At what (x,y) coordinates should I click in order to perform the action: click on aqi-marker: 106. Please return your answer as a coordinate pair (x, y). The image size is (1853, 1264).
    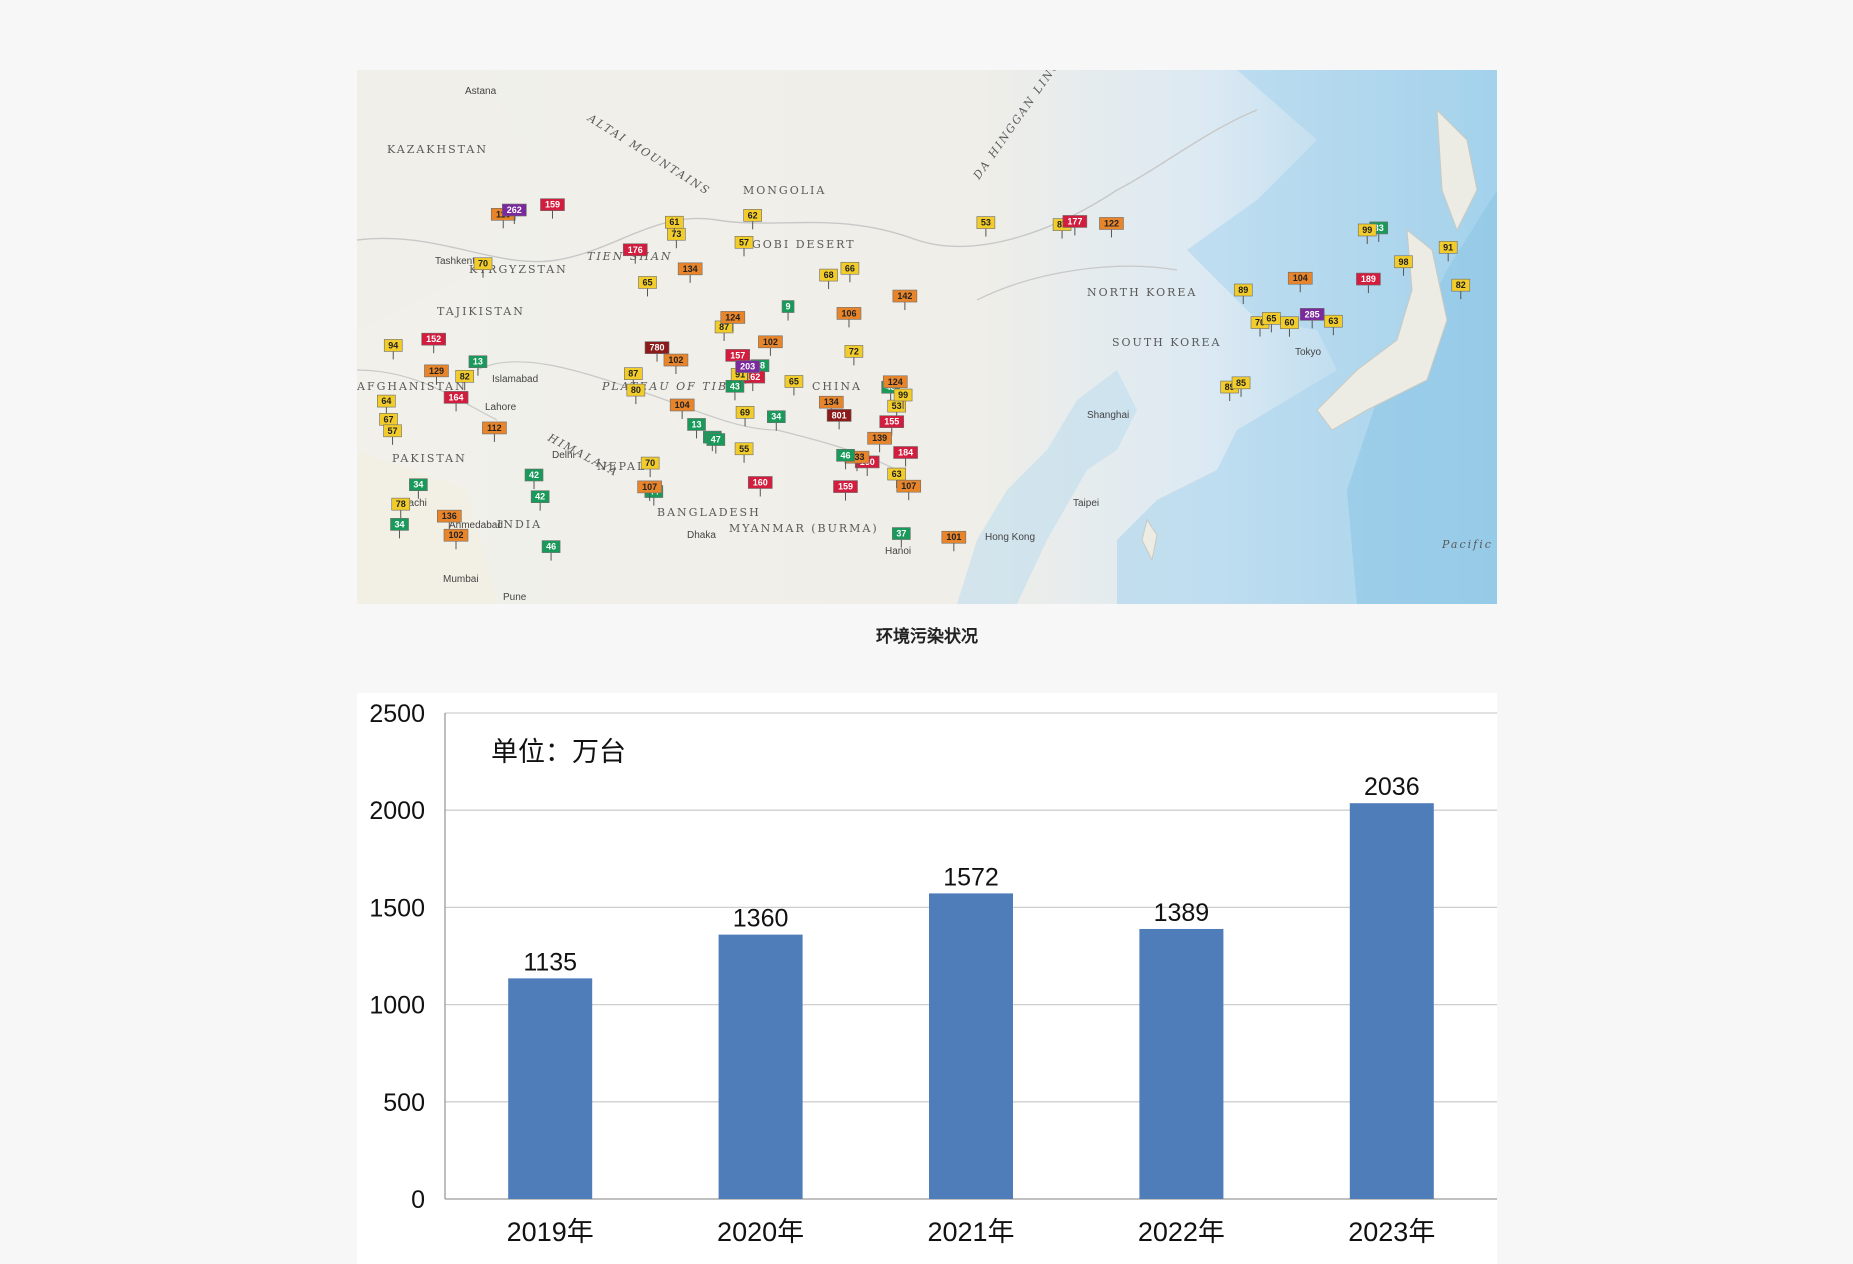
    Looking at the image, I should click on (849, 317).